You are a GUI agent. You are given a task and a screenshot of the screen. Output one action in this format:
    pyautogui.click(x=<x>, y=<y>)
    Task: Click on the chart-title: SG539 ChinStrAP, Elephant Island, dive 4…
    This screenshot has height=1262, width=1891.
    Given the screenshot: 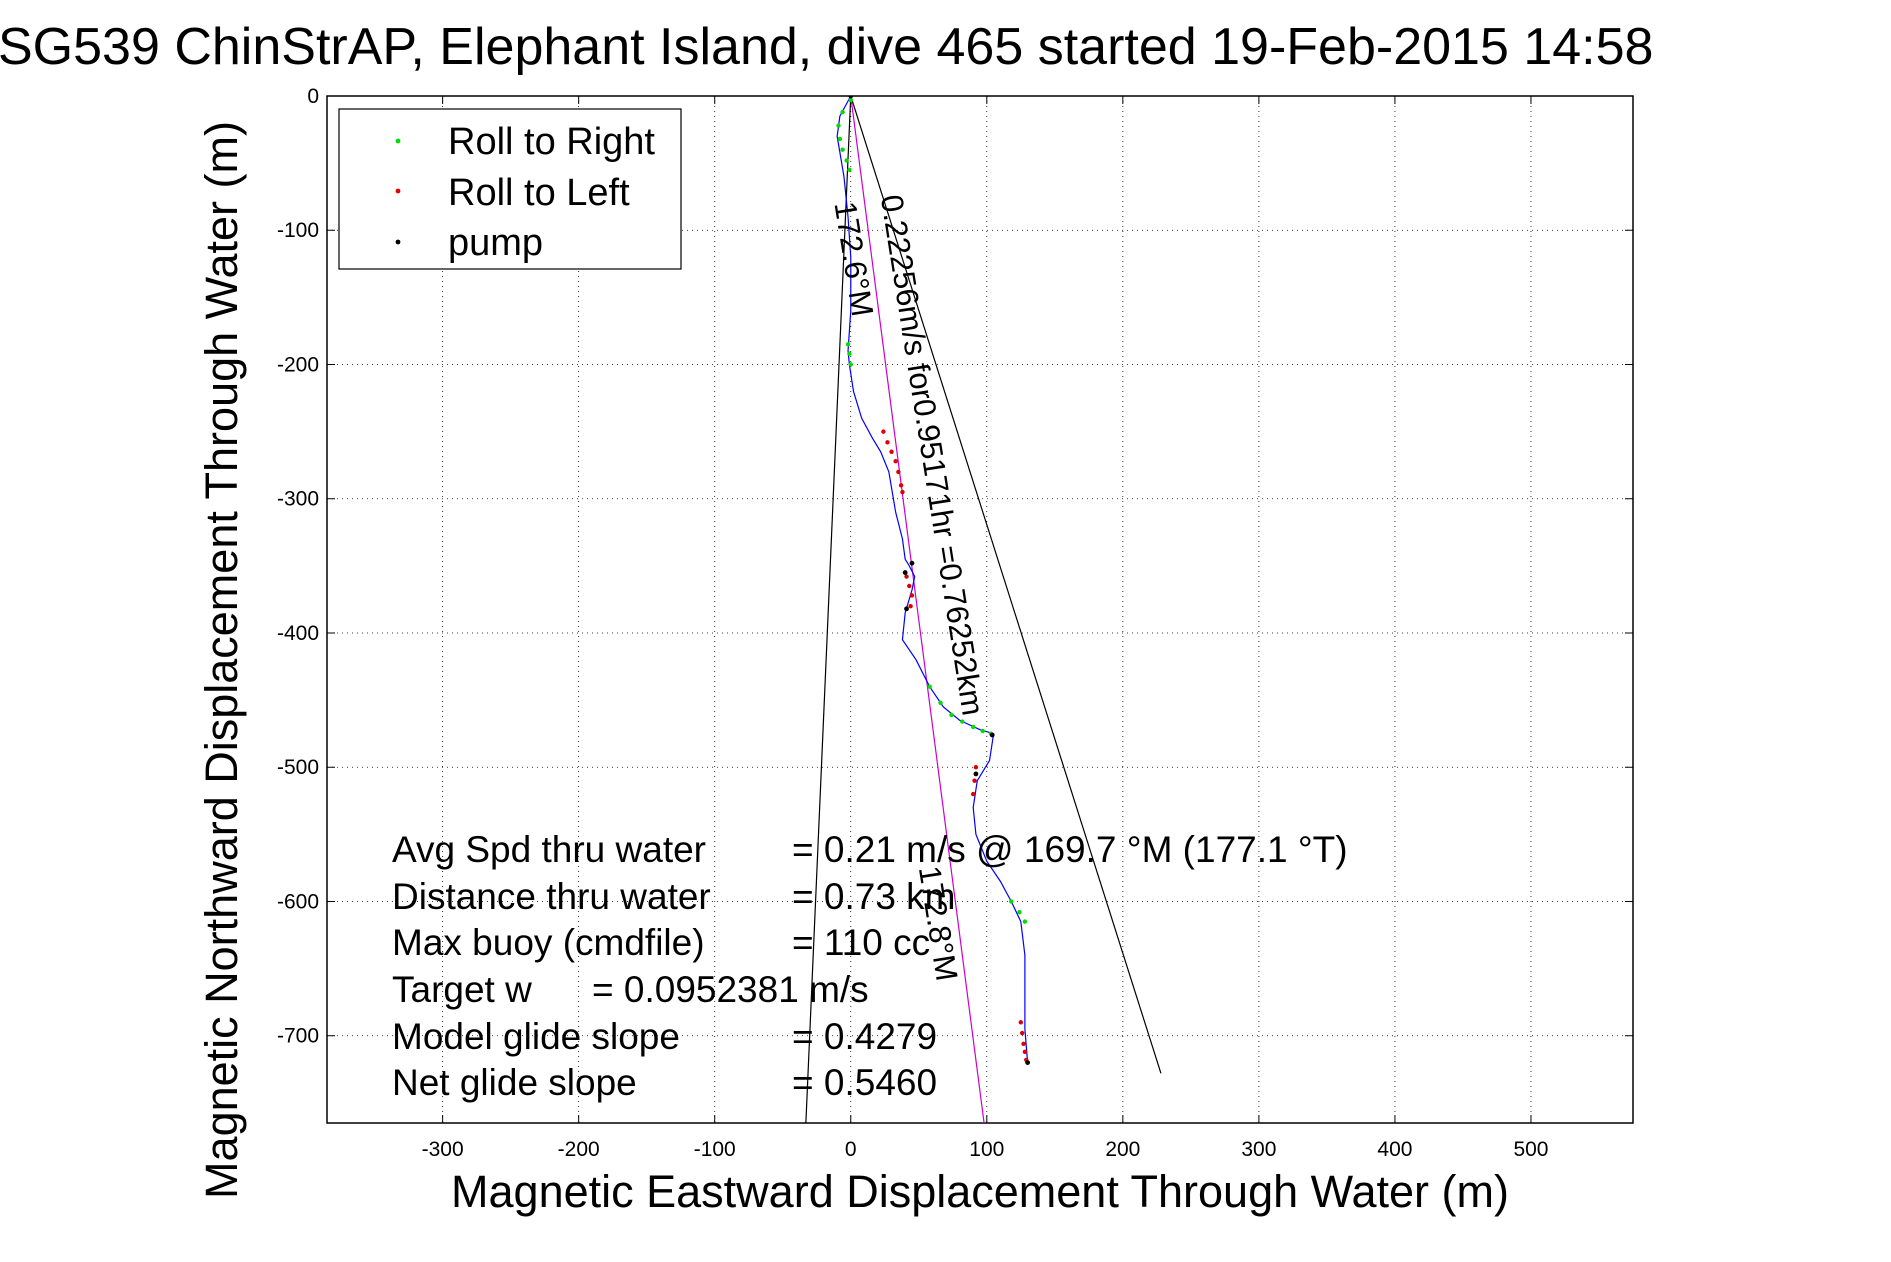 What is the action you would take?
    pyautogui.click(x=826, y=47)
    